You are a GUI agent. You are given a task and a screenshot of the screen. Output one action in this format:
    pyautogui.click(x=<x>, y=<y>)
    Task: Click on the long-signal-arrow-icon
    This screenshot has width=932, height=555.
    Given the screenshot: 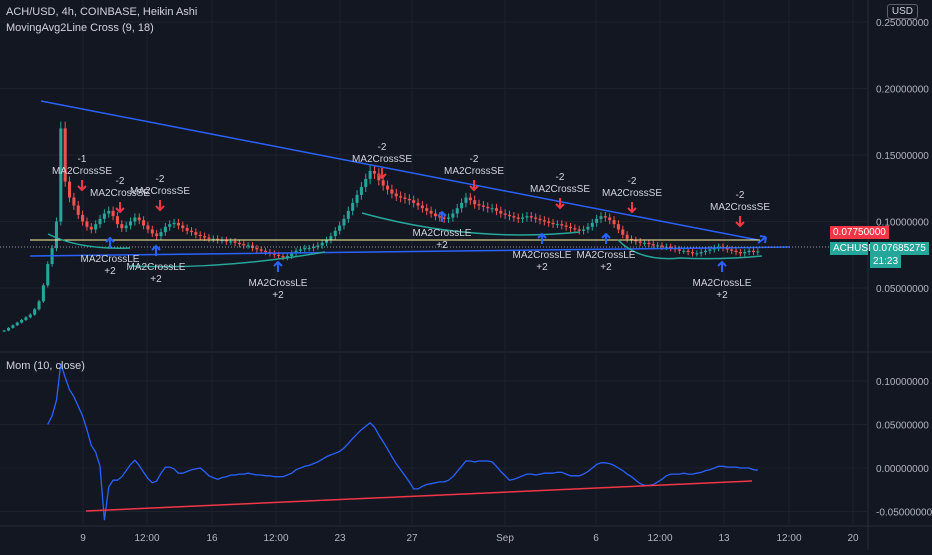 What is the action you would take?
    pyautogui.click(x=278, y=266)
    